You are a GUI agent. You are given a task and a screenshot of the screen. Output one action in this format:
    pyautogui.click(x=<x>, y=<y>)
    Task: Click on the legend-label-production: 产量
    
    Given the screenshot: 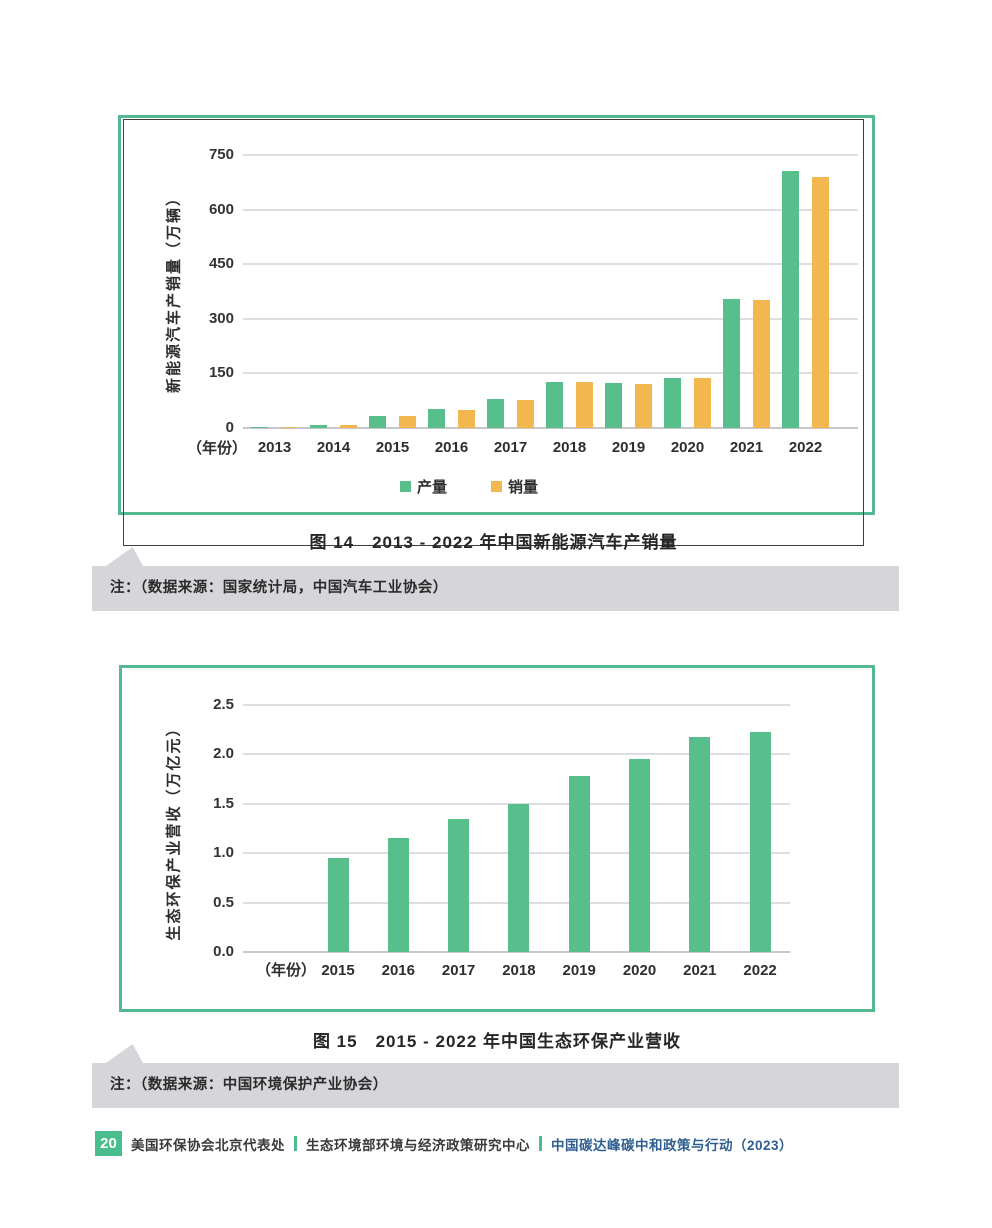 What is the action you would take?
    pyautogui.click(x=432, y=487)
    